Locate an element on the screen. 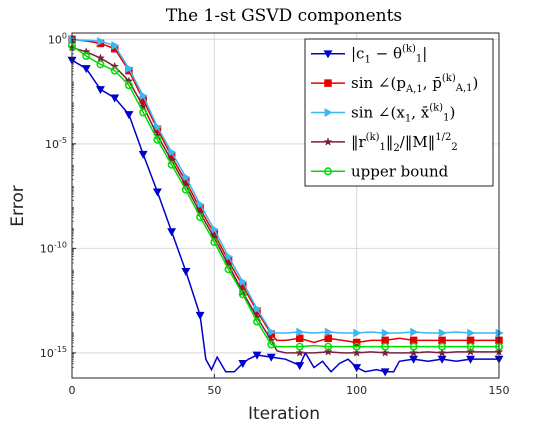 The image size is (550, 427). x-tick-label: 0 is located at coordinates (72, 390).